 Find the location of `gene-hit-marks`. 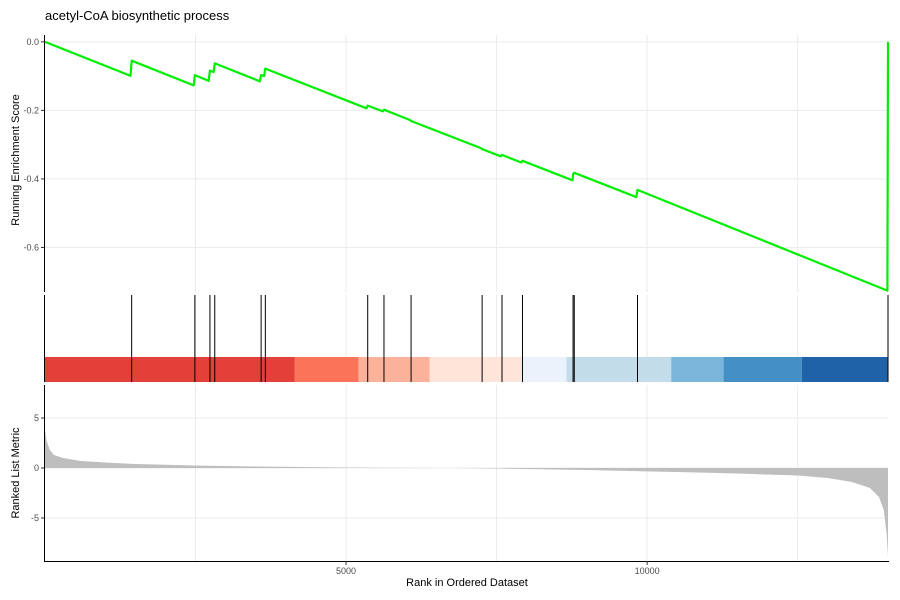

gene-hit-marks is located at coordinates (510, 338).